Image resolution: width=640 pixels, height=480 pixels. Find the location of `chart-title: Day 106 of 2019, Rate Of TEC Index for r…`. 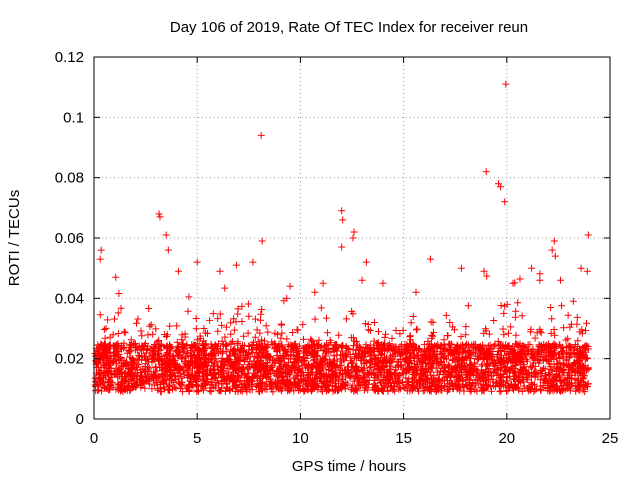

chart-title: Day 106 of 2019, Rate Of TEC Index for r… is located at coordinates (349, 27).